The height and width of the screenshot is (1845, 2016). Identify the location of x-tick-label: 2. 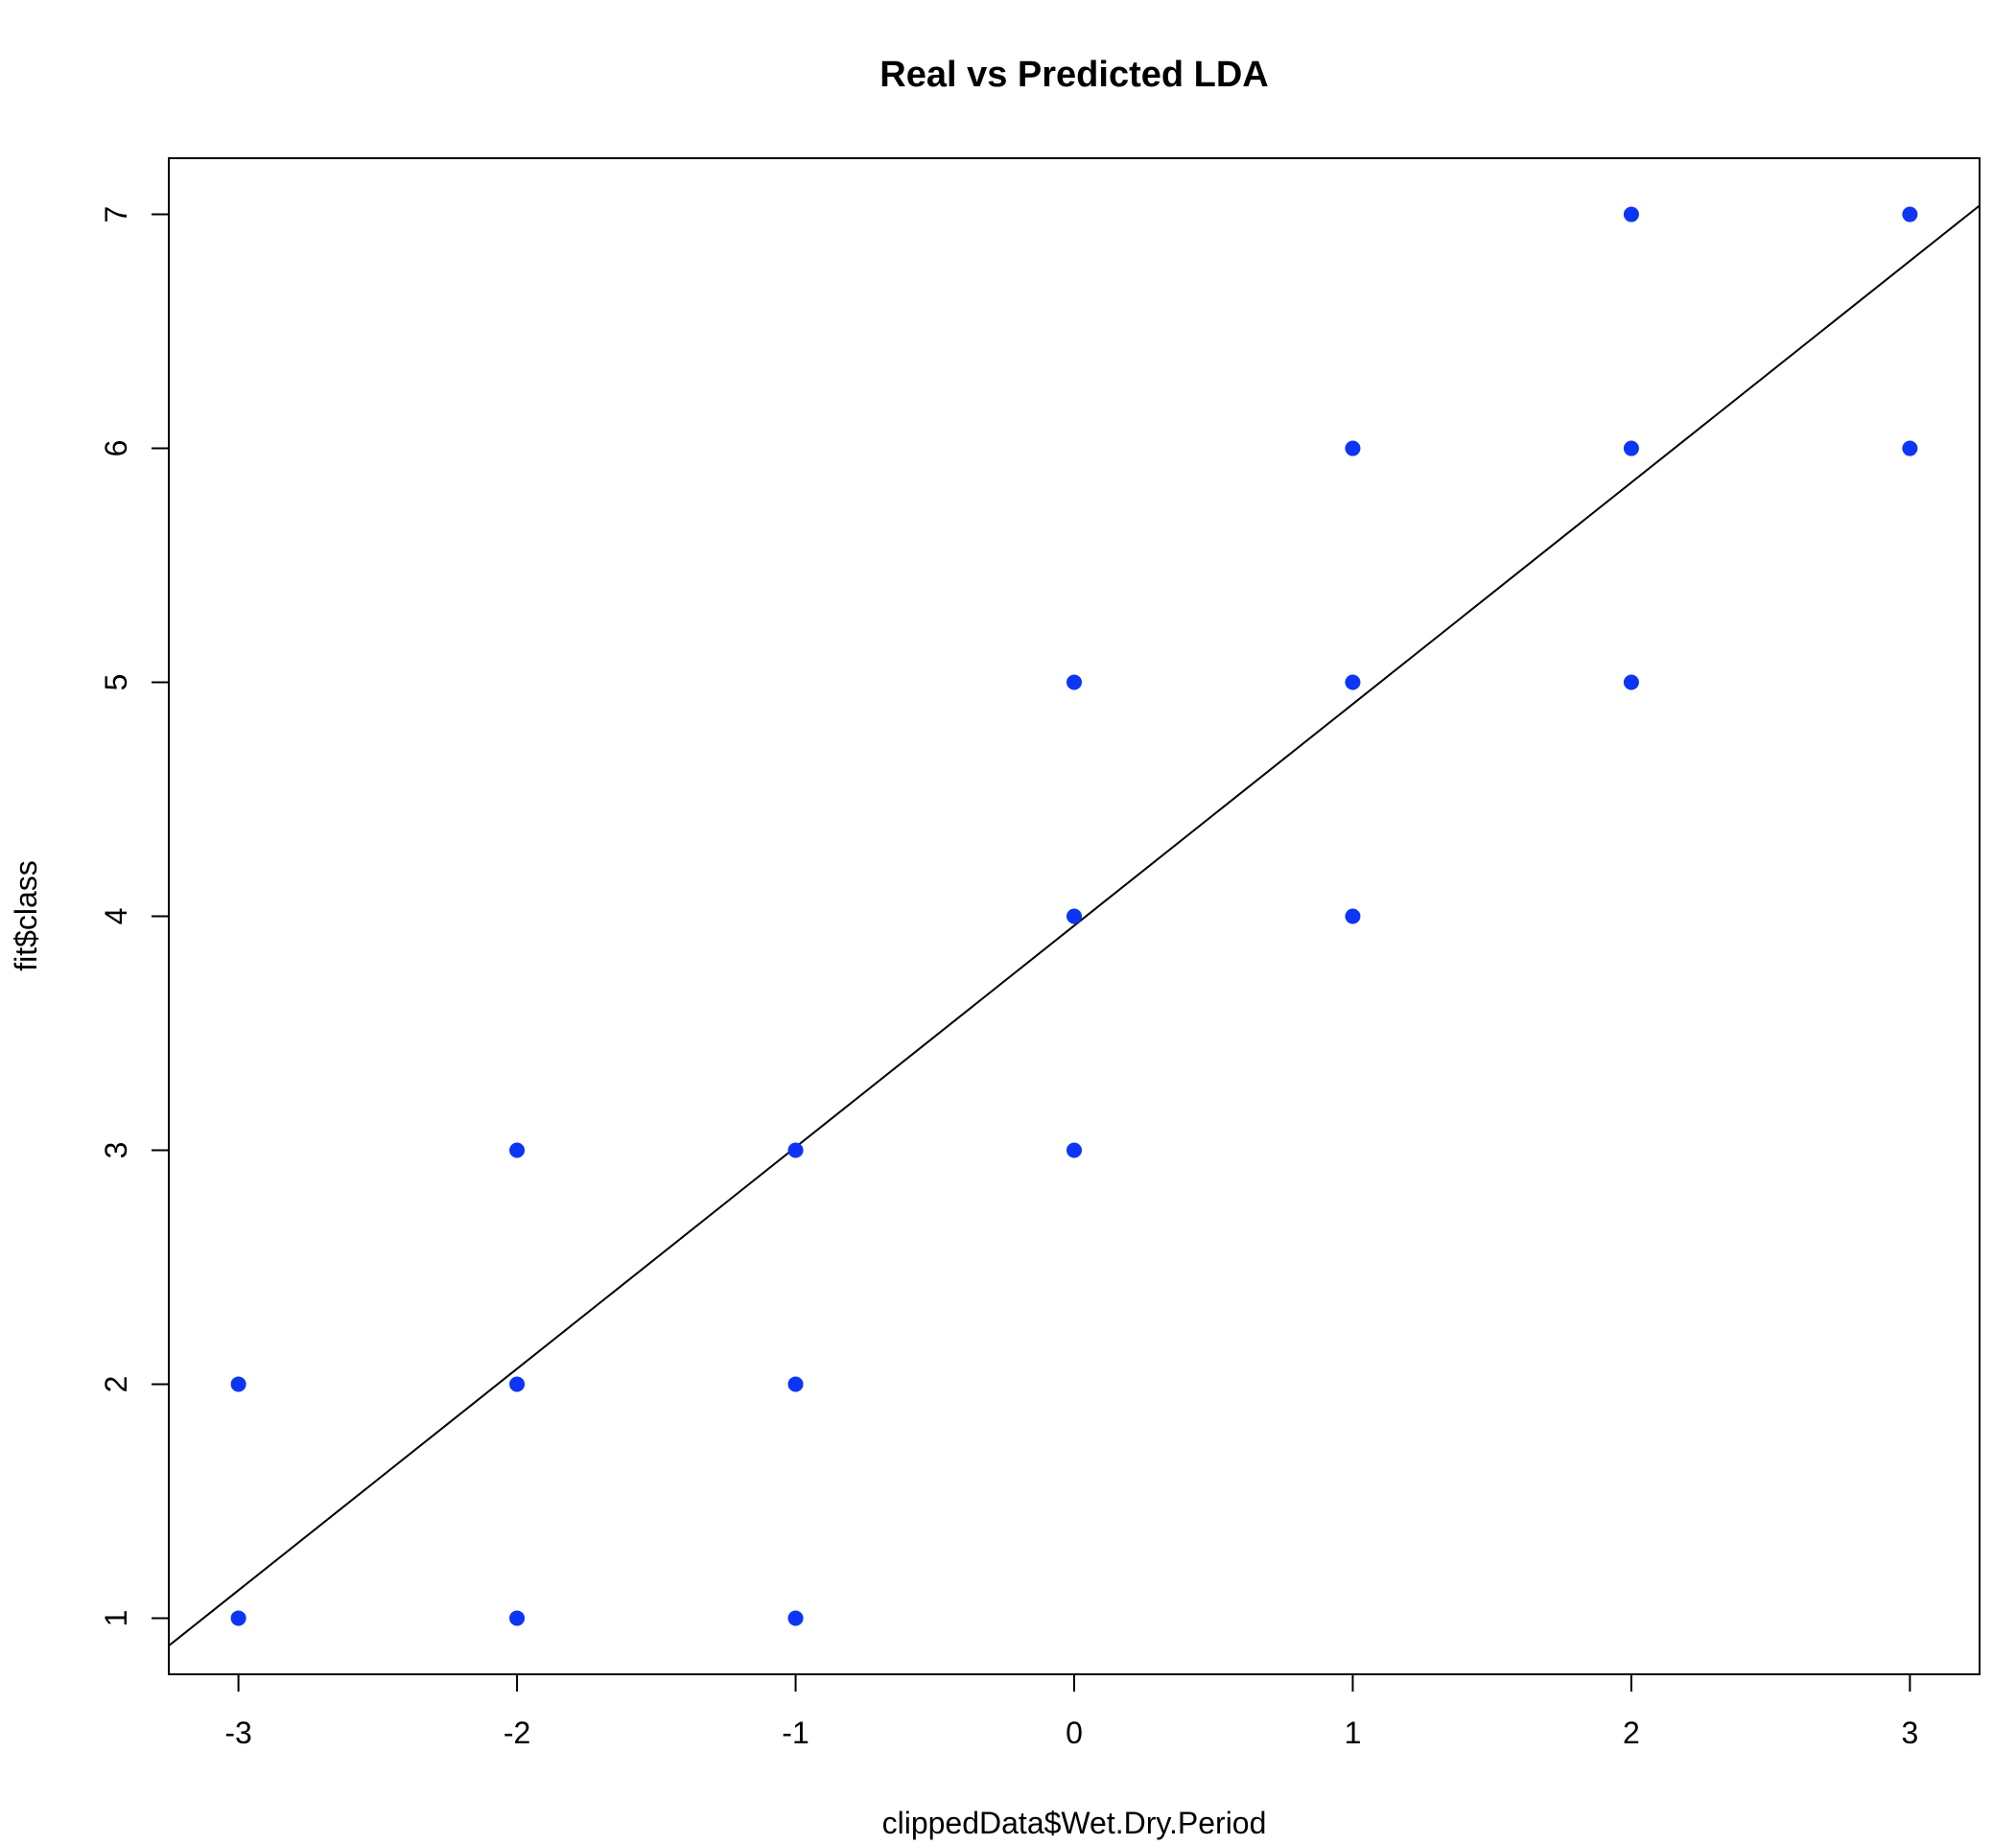
(1631, 1733).